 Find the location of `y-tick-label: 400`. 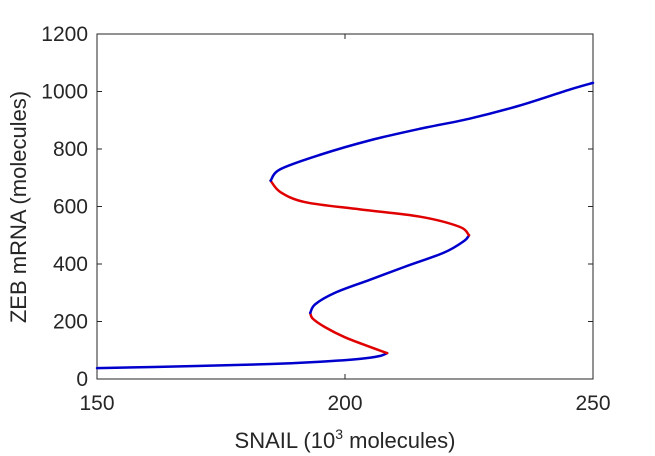

y-tick-label: 400 is located at coordinates (70, 264).